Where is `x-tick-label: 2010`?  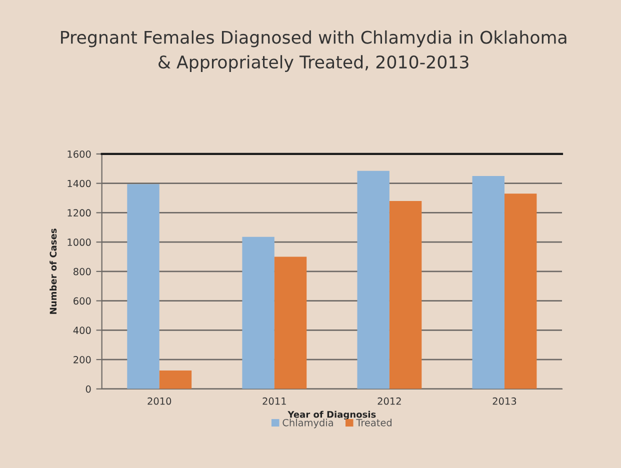 x-tick-label: 2010 is located at coordinates (160, 401).